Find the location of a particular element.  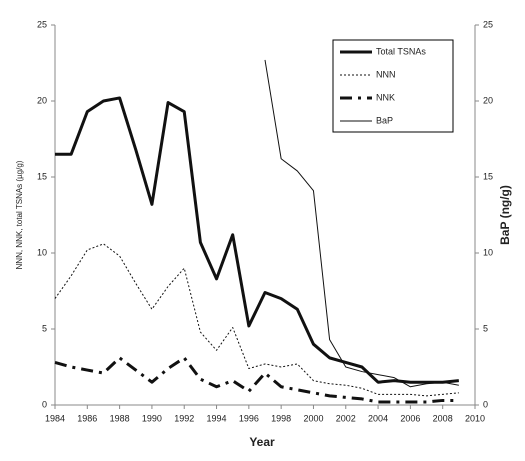

y2-tick-label: 15 is located at coordinates (488, 176).